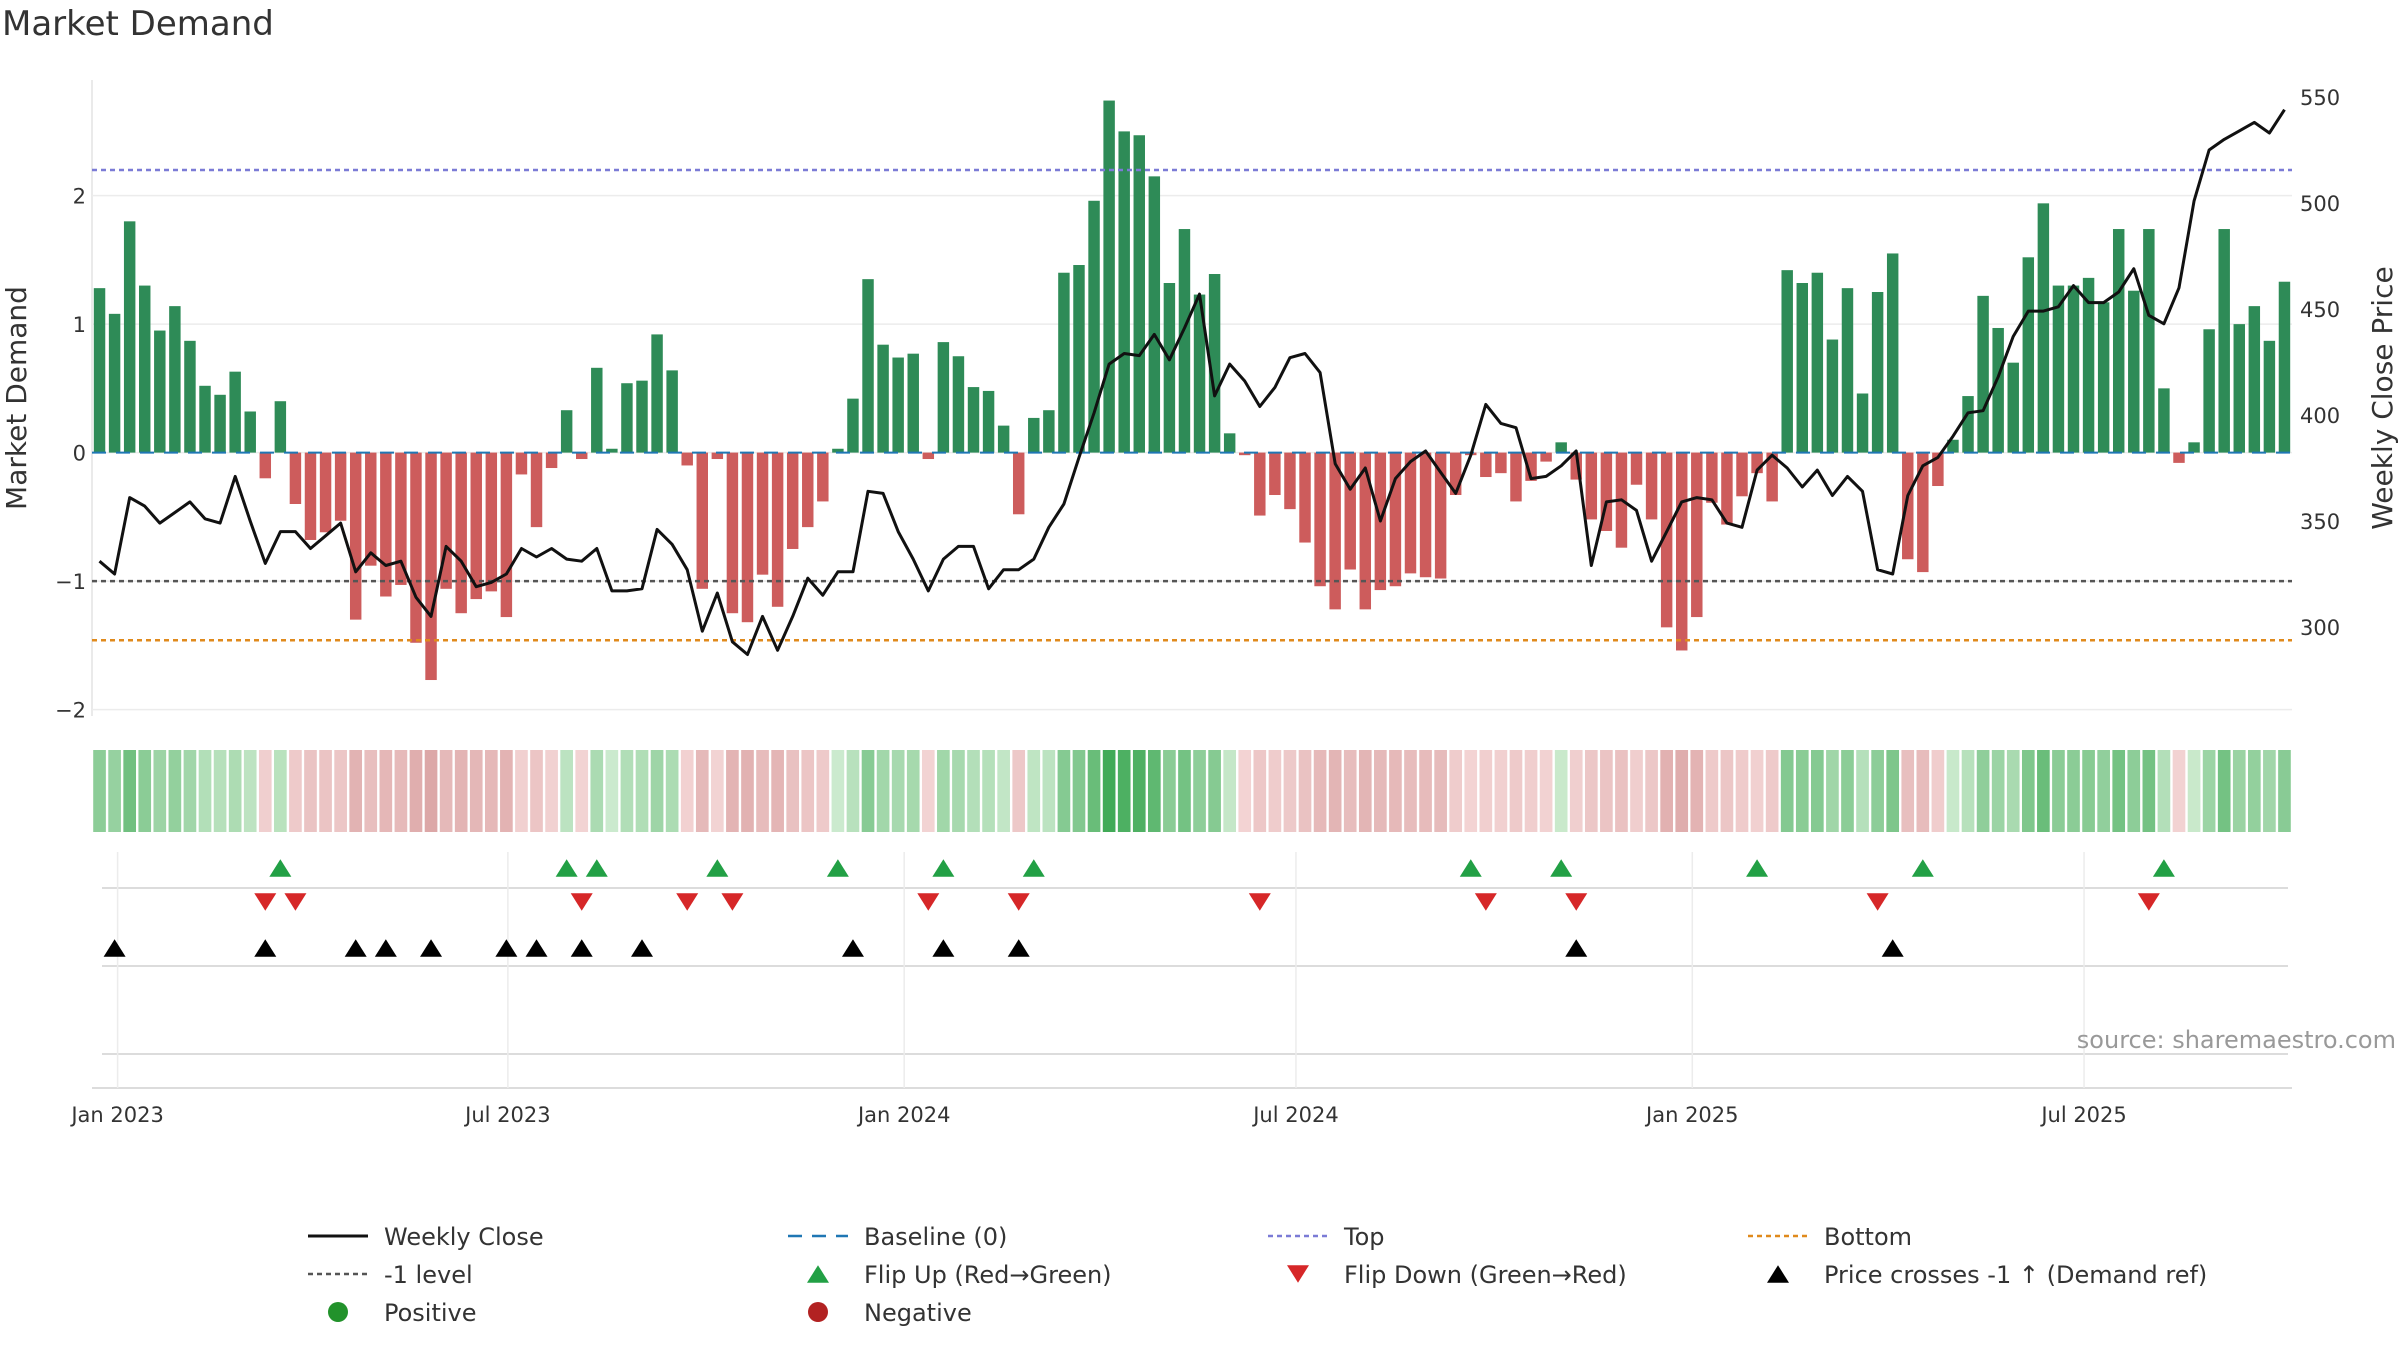  I want to click on legend-label: Price crosses -1 ↑ (Demand ref), so click(2015, 1275).